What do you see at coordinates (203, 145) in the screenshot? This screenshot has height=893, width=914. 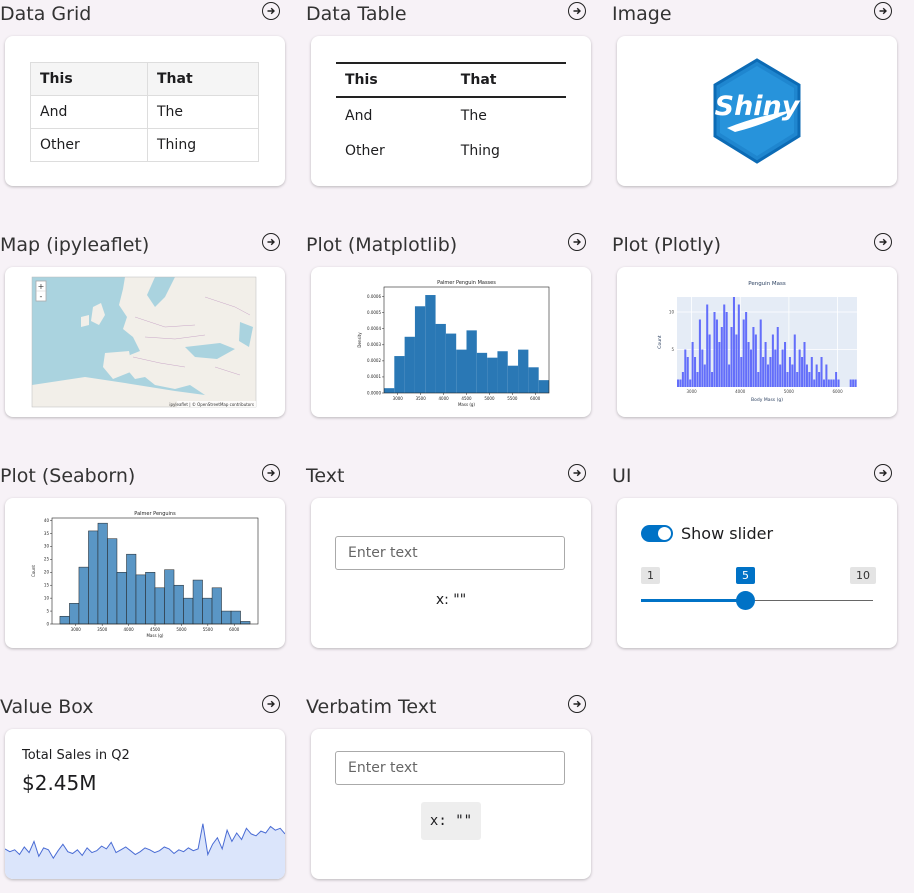 I see `table-cell: Thing` at bounding box center [203, 145].